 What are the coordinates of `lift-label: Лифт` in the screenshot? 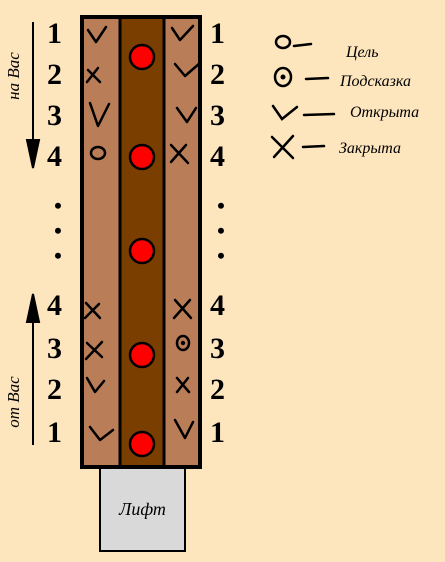 It's located at (142, 509).